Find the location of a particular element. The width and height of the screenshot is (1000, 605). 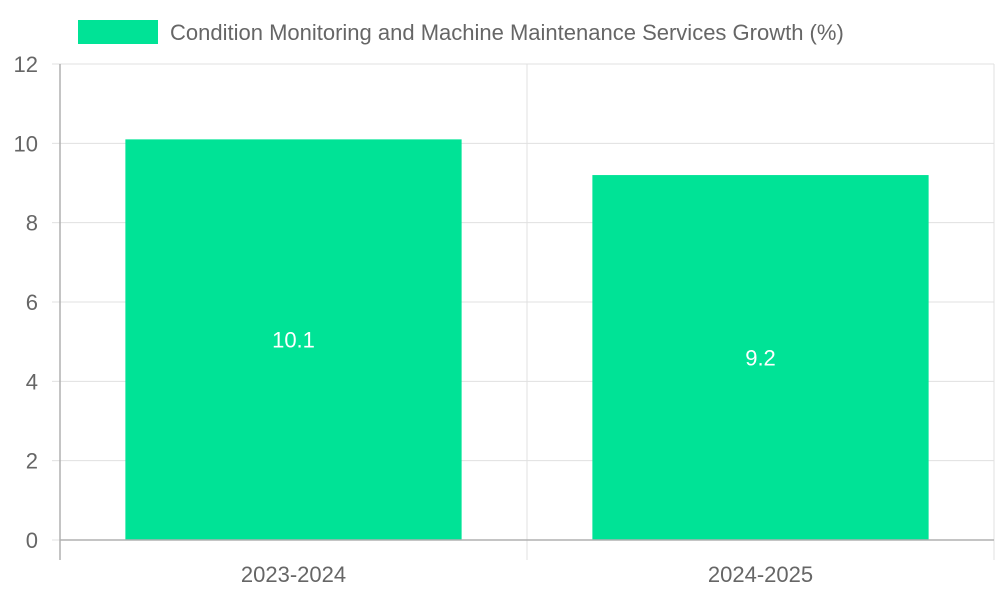

bar-data-label: 9.2 is located at coordinates (760, 358).